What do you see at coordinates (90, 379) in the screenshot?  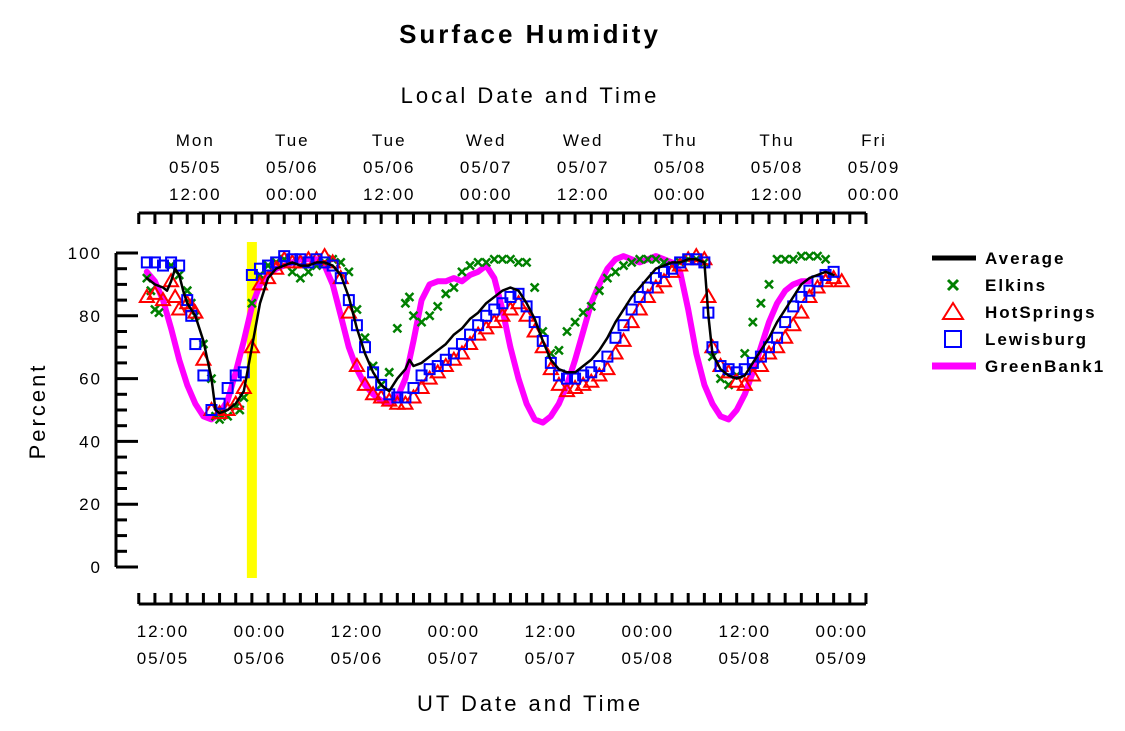 I see `y-tick-label: 60` at bounding box center [90, 379].